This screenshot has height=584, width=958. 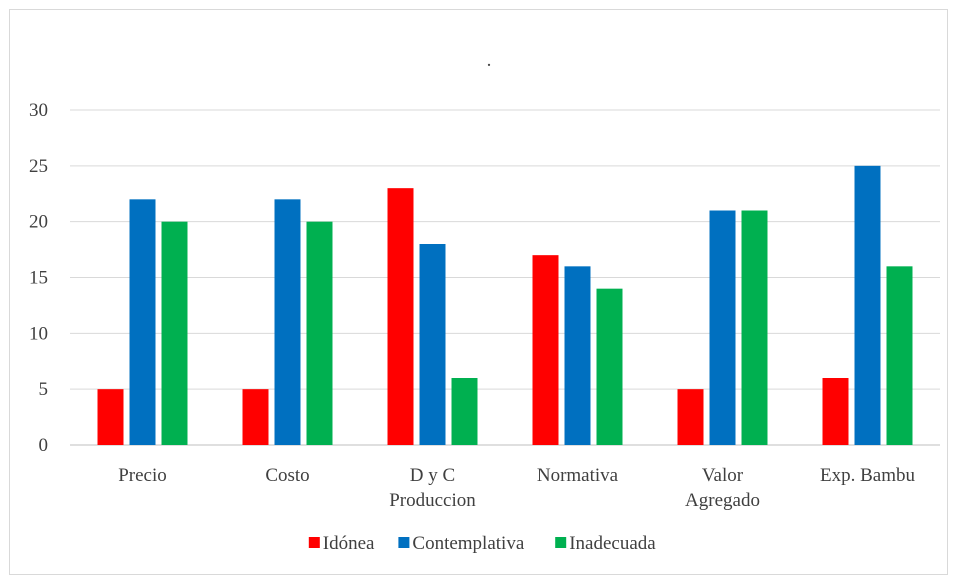 What do you see at coordinates (287, 475) in the screenshot?
I see `x-category-label: Costo` at bounding box center [287, 475].